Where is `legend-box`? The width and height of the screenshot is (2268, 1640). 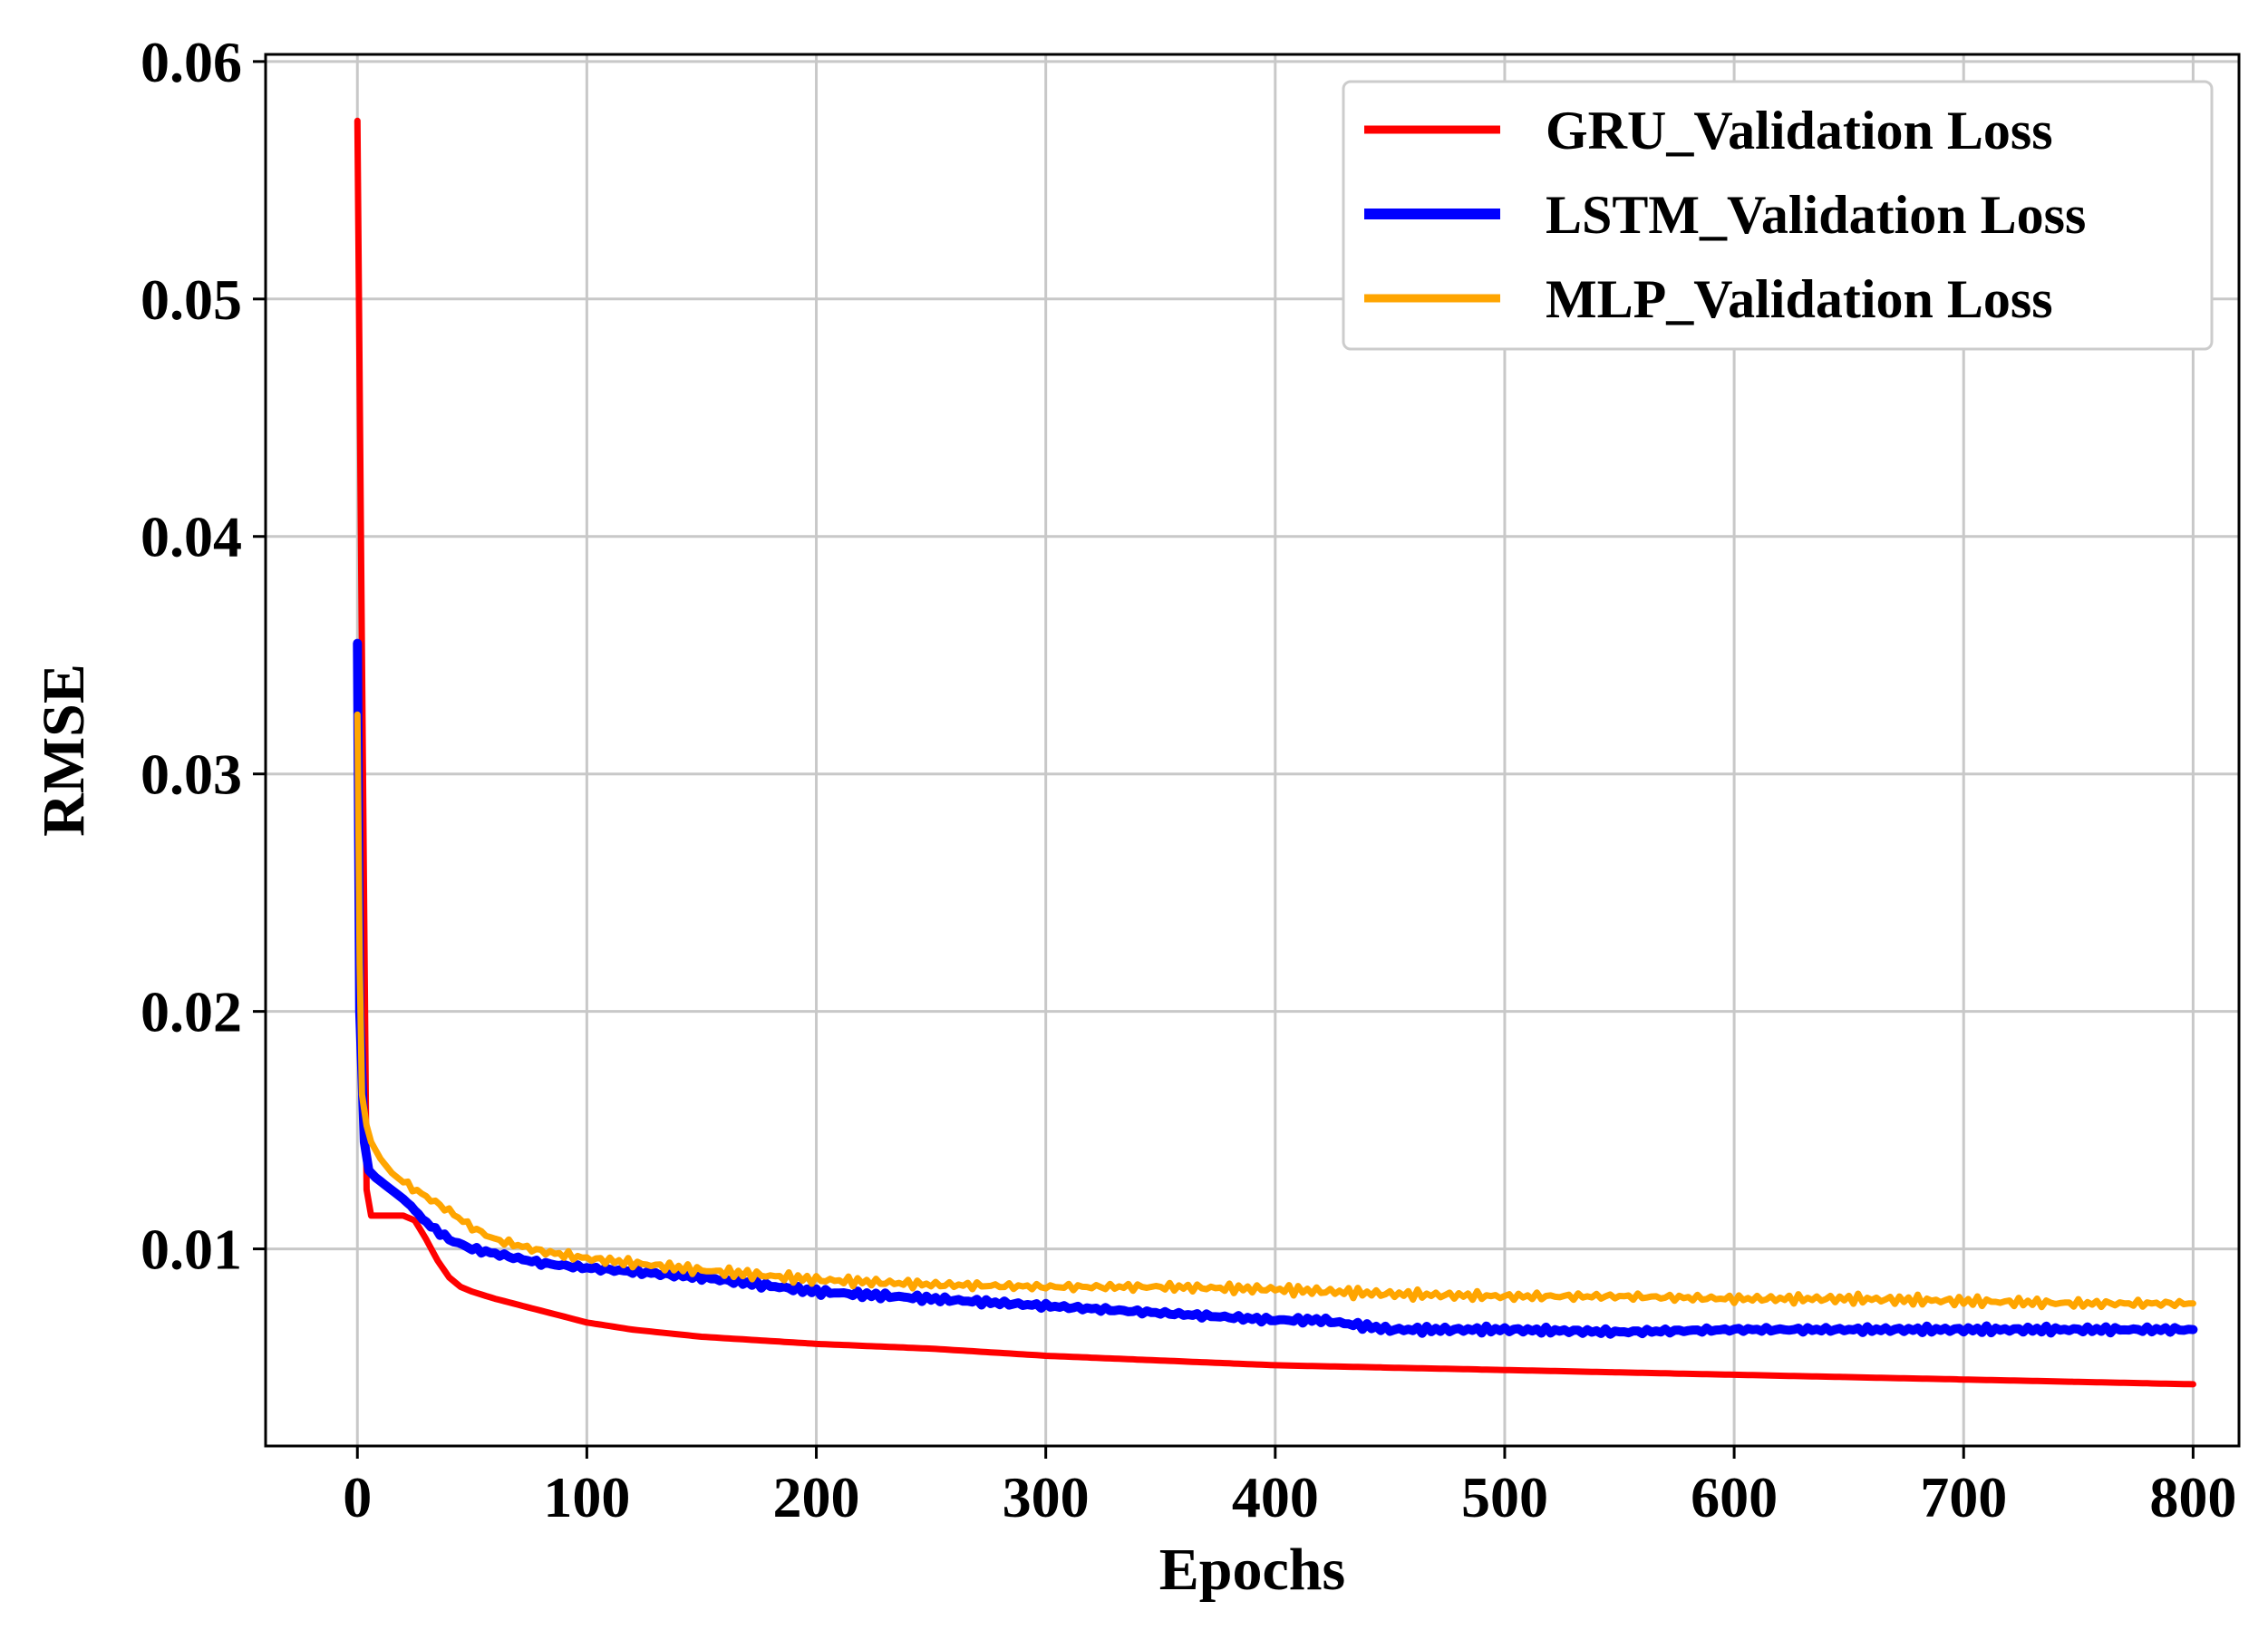
legend-box is located at coordinates (1778, 215).